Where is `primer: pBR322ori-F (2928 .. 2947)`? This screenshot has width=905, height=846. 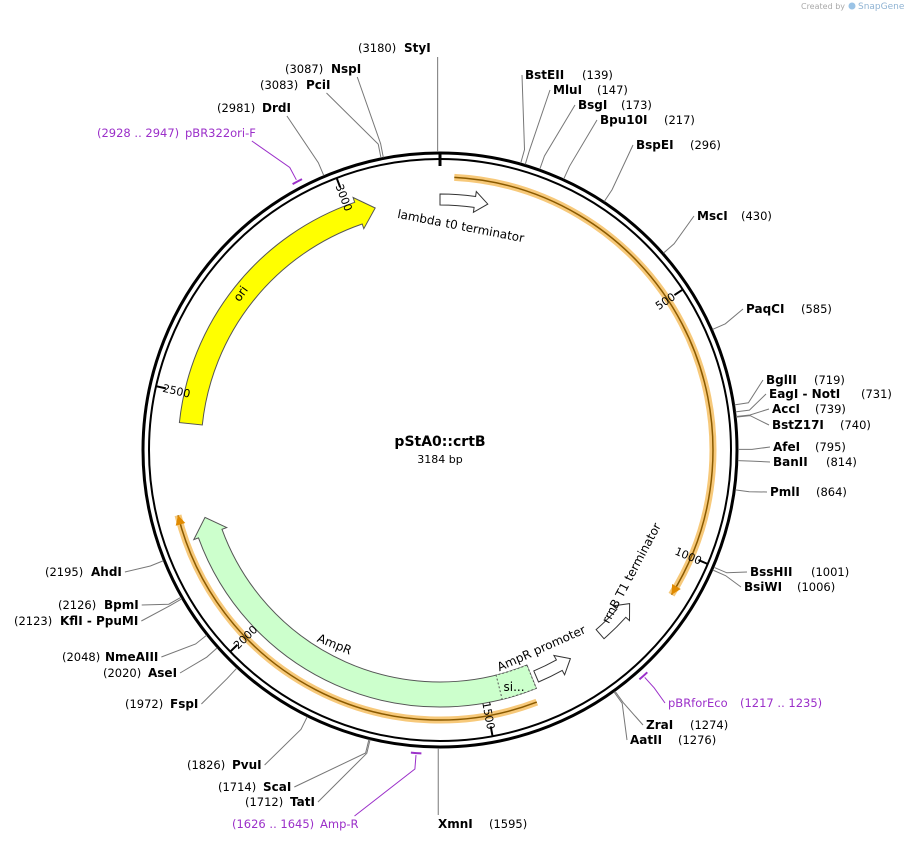
primer: pBR322ori-F (2928 .. 2947) is located at coordinates (200, 155).